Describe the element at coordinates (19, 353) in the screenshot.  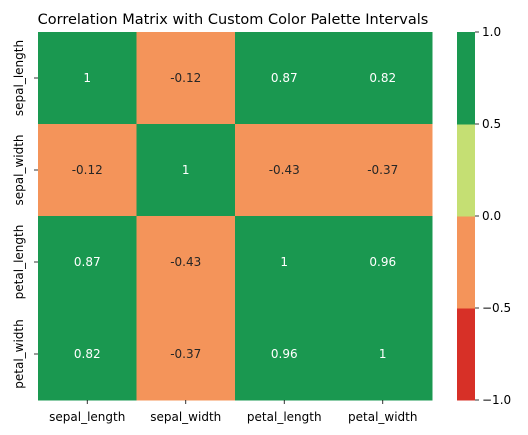
I see `y-axis-tick-label: petal_width` at that location.